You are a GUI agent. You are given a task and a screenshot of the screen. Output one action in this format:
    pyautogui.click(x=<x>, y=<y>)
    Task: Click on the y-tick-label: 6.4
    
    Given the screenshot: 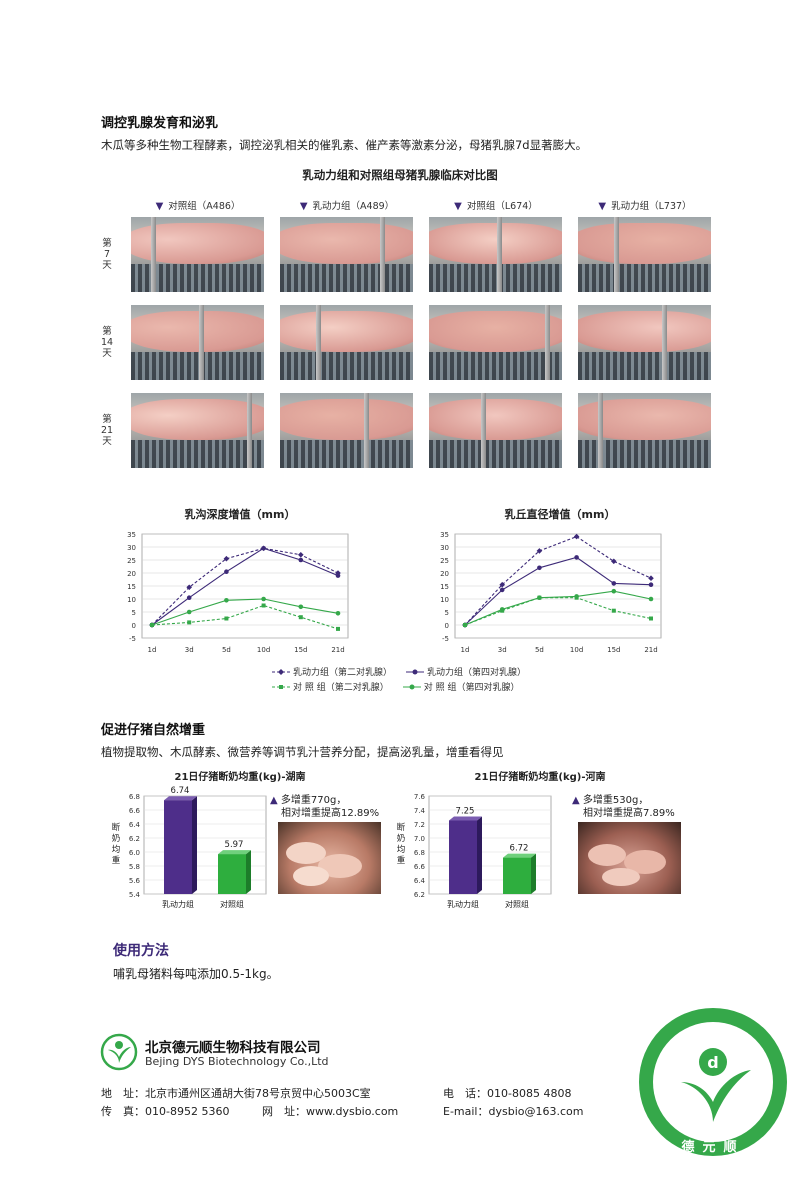 What is the action you would take?
    pyautogui.click(x=420, y=881)
    